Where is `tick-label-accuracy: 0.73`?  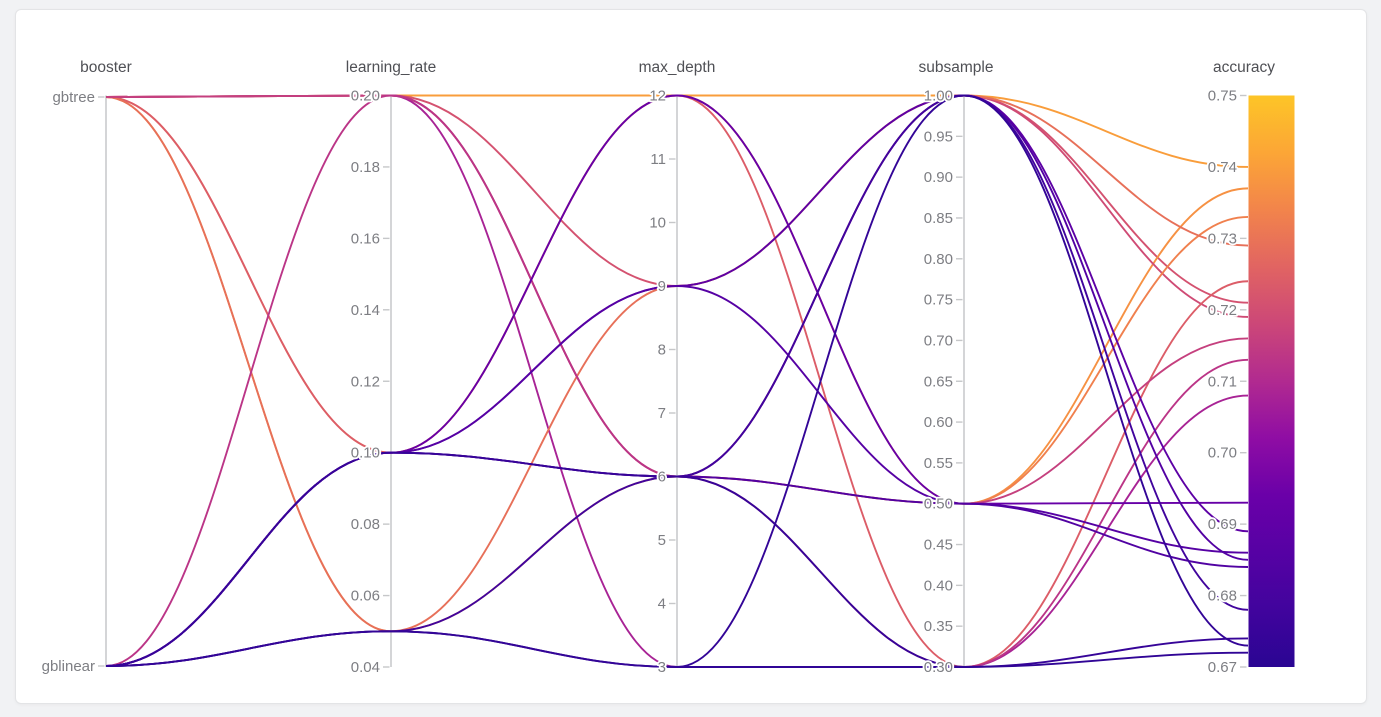
tick-label-accuracy: 0.73 is located at coordinates (1222, 238).